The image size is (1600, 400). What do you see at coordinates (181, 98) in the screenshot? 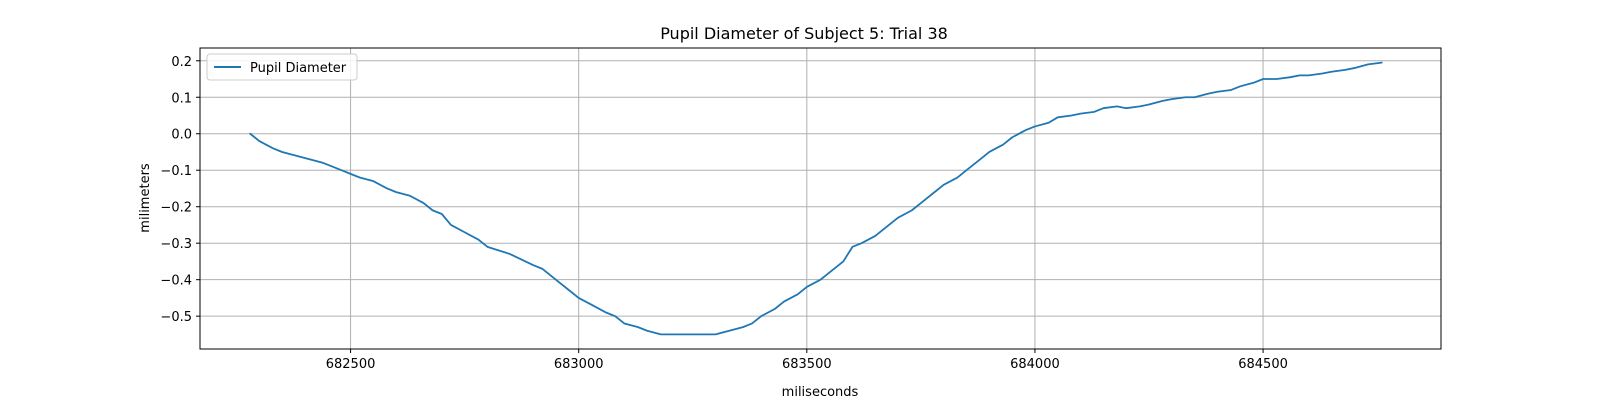
I see `y-tick-label: 0.1` at bounding box center [181, 98].